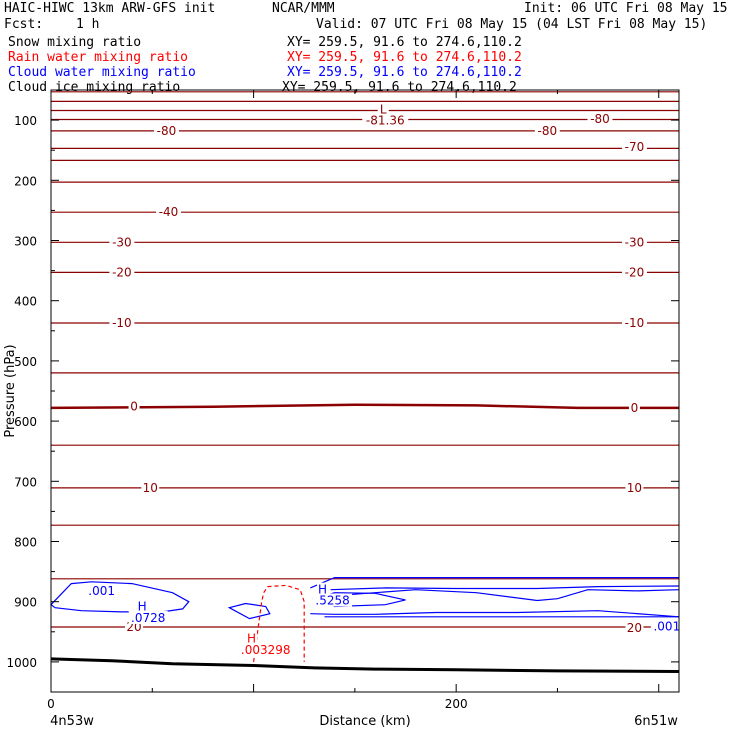 The image size is (740, 740). I want to click on contour-label-9-1: -30, so click(635, 242).